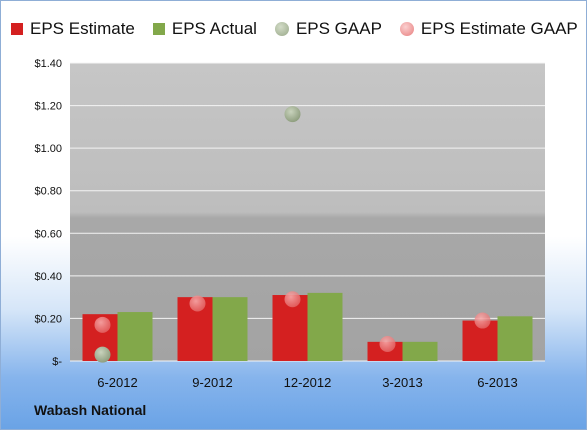 Image resolution: width=587 pixels, height=430 pixels. I want to click on y-tick-label: $0.80, so click(48, 192).